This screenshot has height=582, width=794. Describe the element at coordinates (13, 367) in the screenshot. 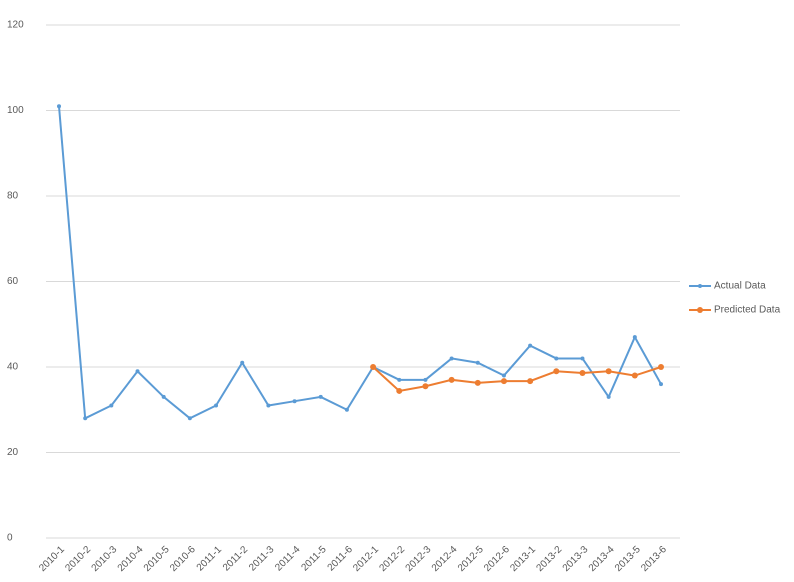

I see `y-tick-label: 40` at that location.